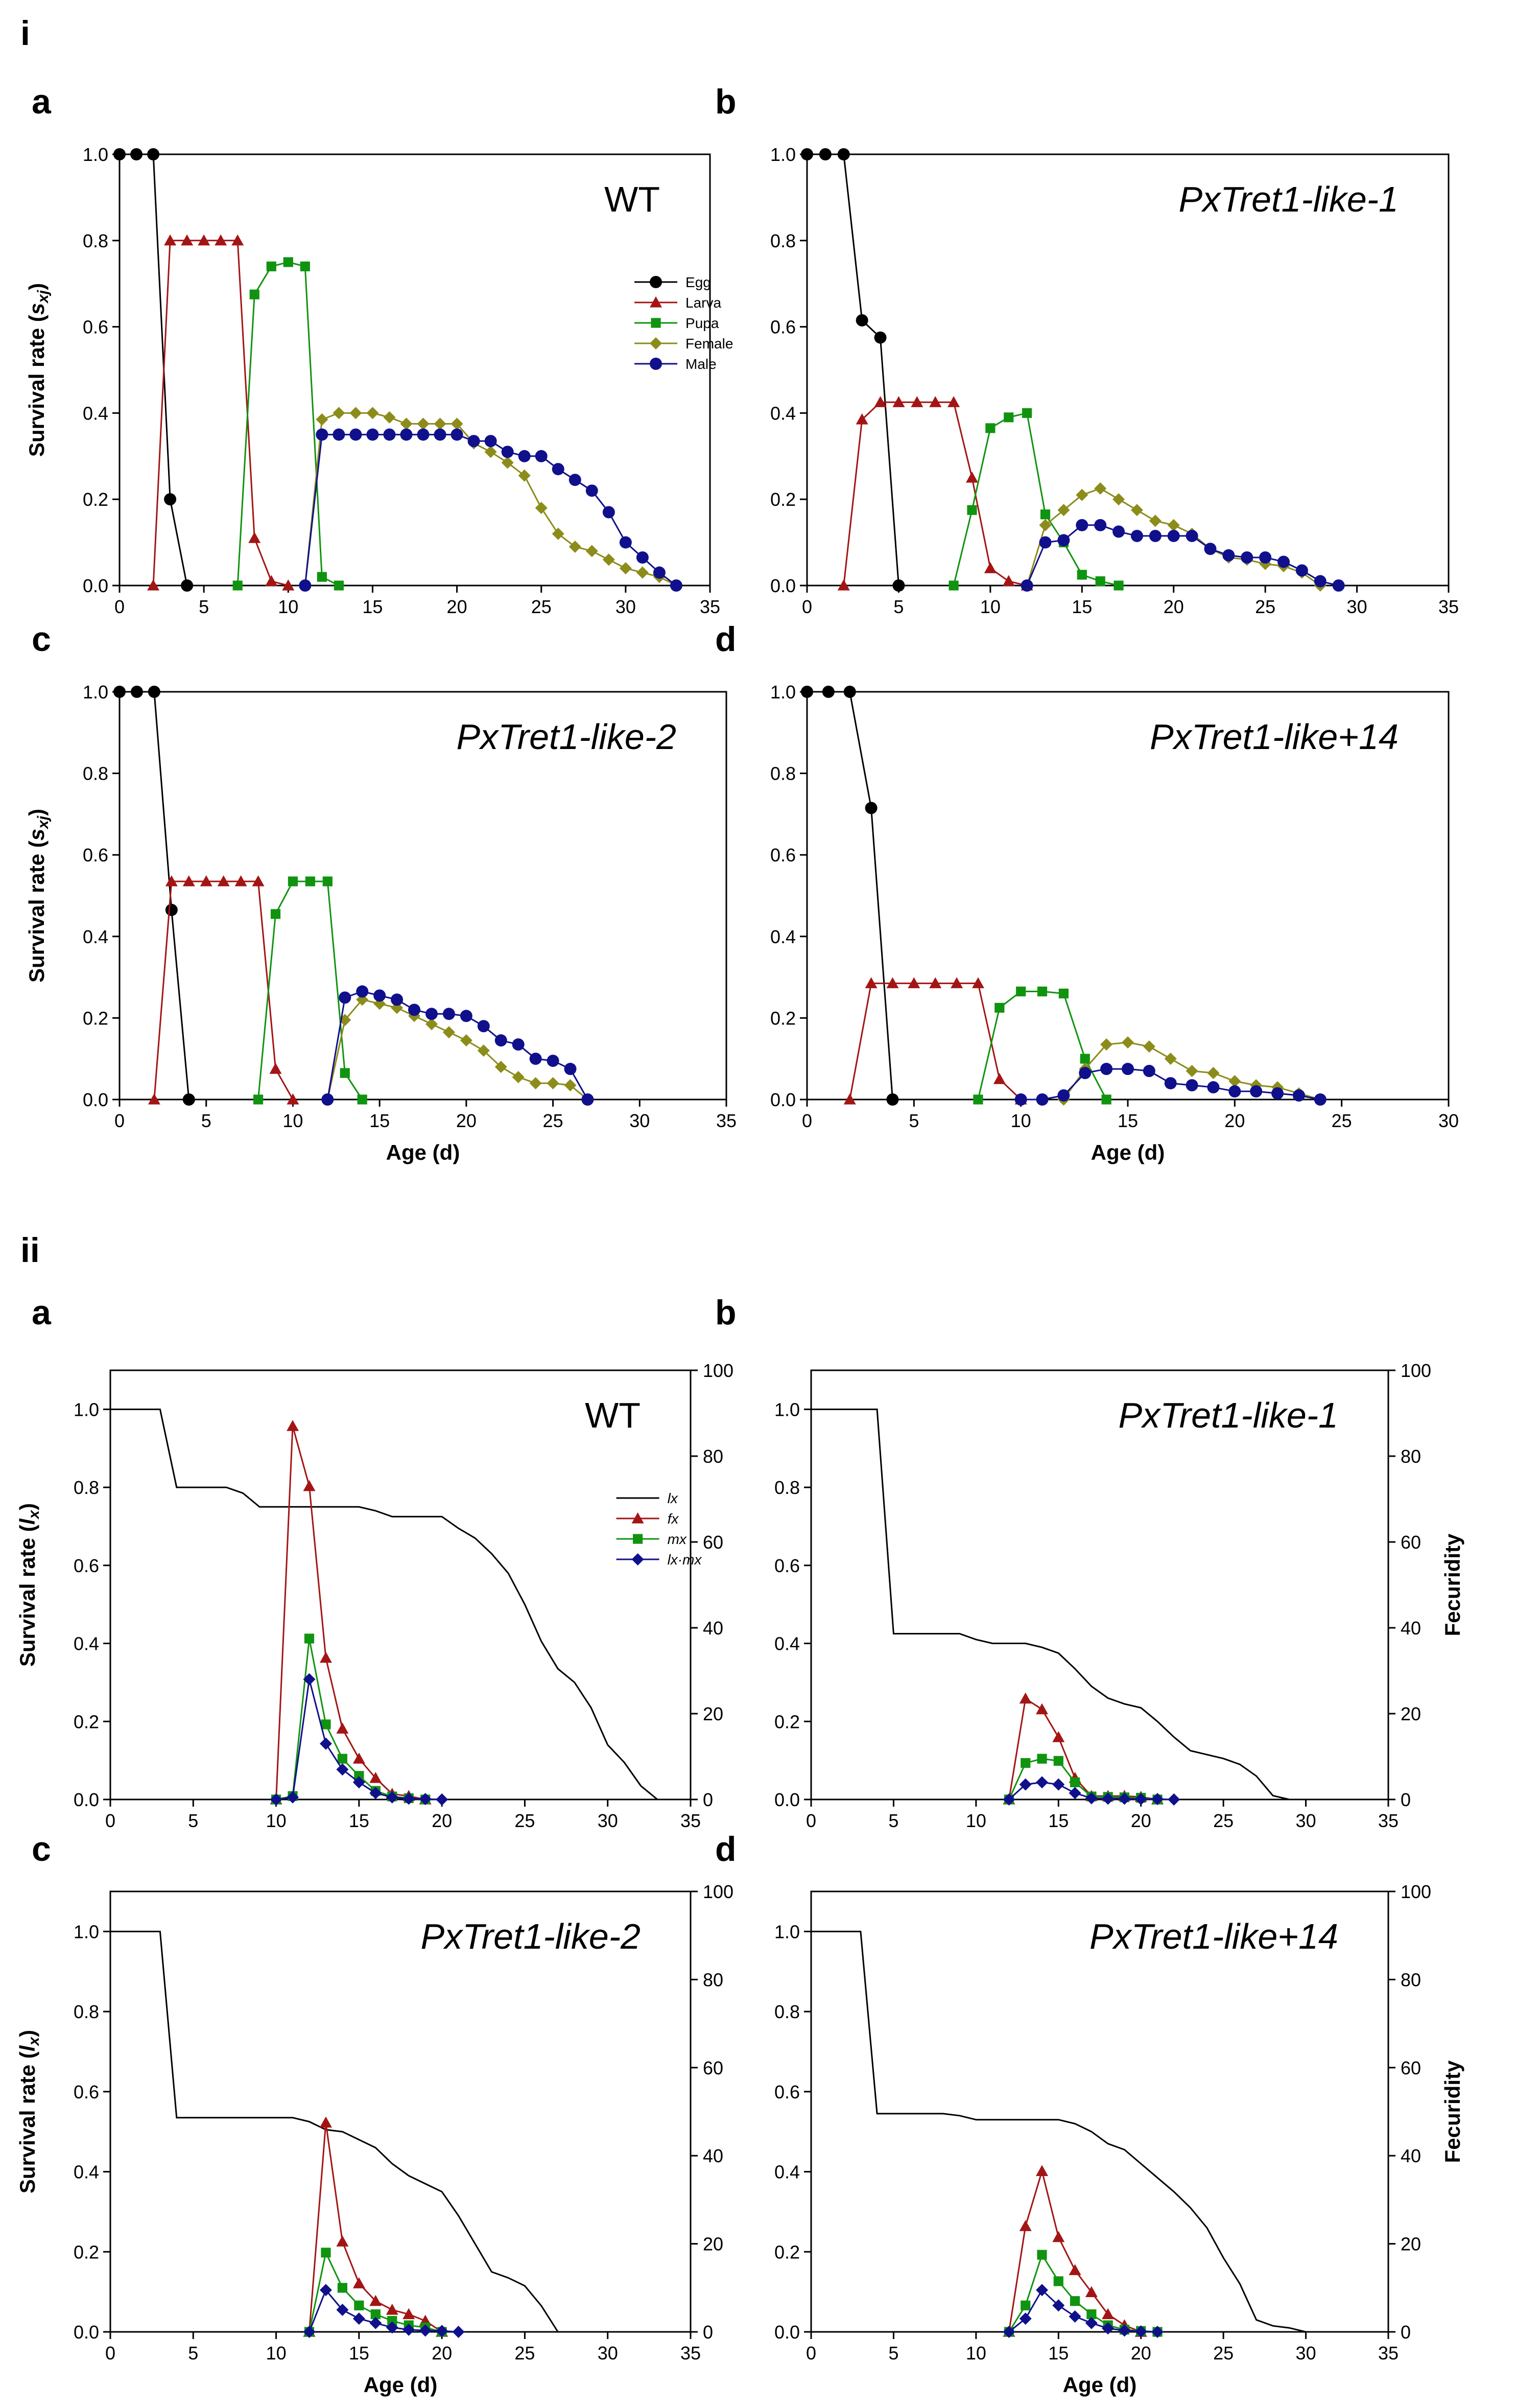 The width and height of the screenshot is (1516, 2408). Describe the element at coordinates (384, 1604) in the screenshot. I see `series-lx-line` at that location.